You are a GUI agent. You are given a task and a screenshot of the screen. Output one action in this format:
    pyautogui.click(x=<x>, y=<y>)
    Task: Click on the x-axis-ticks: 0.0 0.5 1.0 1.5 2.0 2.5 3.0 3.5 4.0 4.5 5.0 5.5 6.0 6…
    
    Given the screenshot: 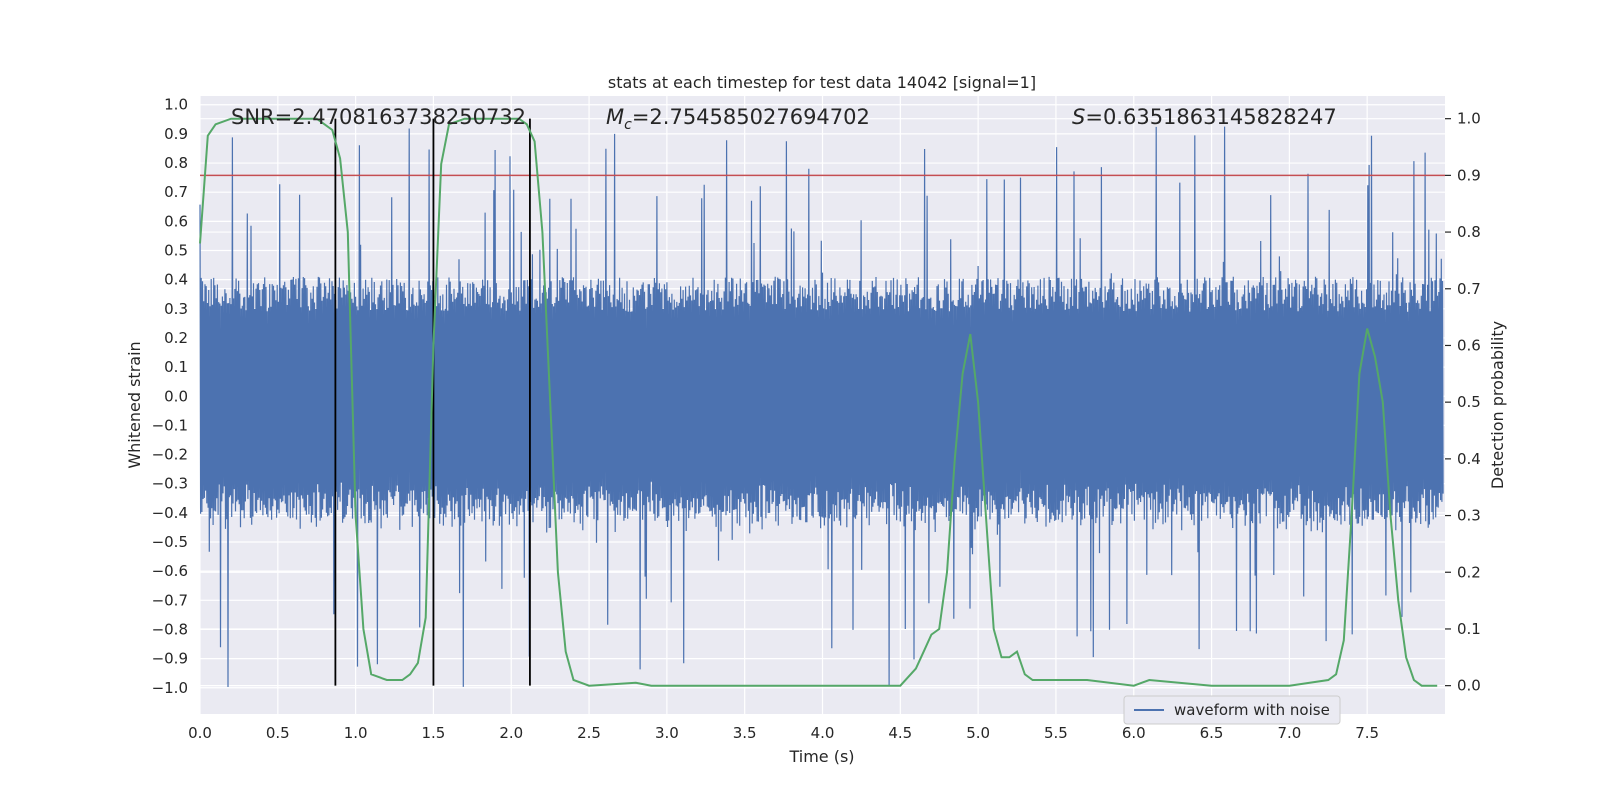 What is the action you would take?
    pyautogui.click(x=783, y=733)
    